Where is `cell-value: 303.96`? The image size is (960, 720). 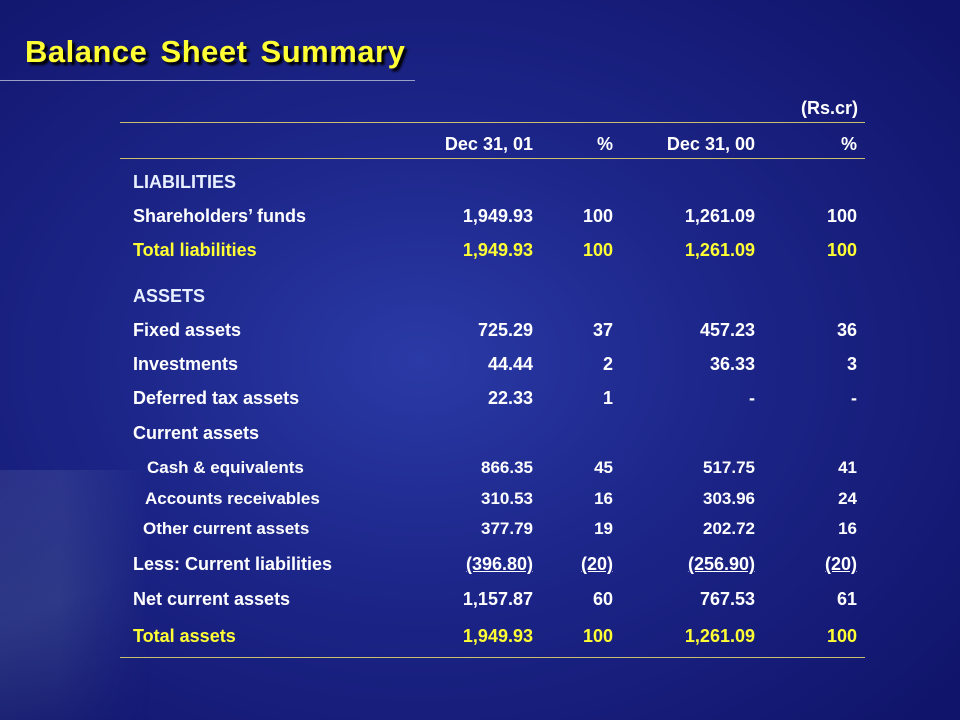
cell-value: 303.96 is located at coordinates (729, 498).